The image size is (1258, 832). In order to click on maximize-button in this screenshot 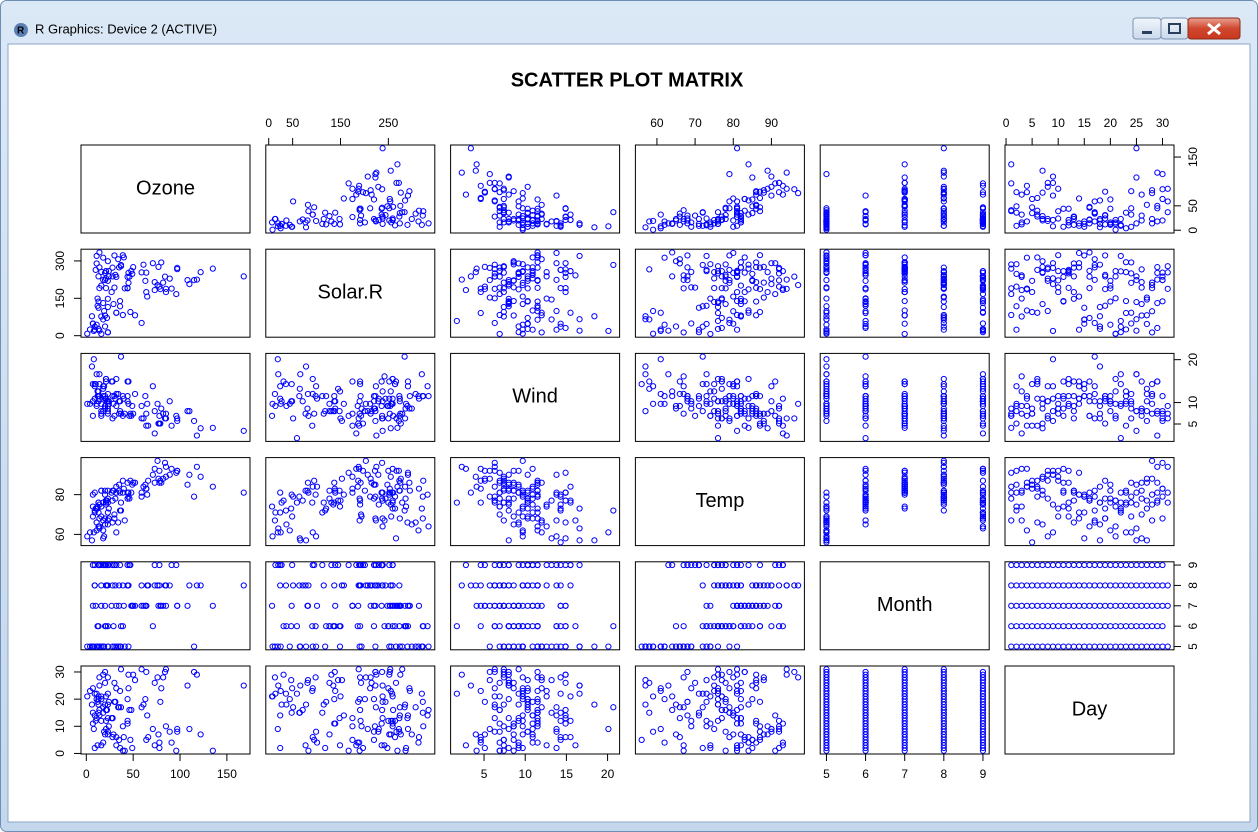, I will do `click(1174, 28)`.